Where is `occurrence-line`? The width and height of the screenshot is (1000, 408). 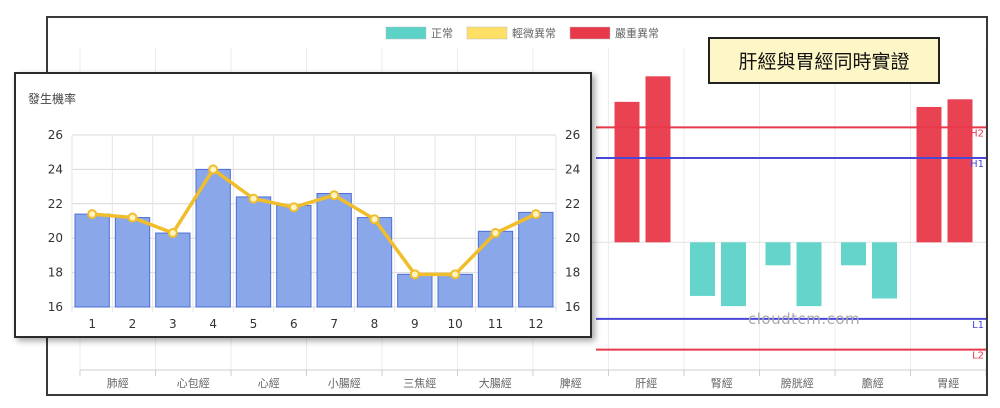 occurrence-line is located at coordinates (314, 222).